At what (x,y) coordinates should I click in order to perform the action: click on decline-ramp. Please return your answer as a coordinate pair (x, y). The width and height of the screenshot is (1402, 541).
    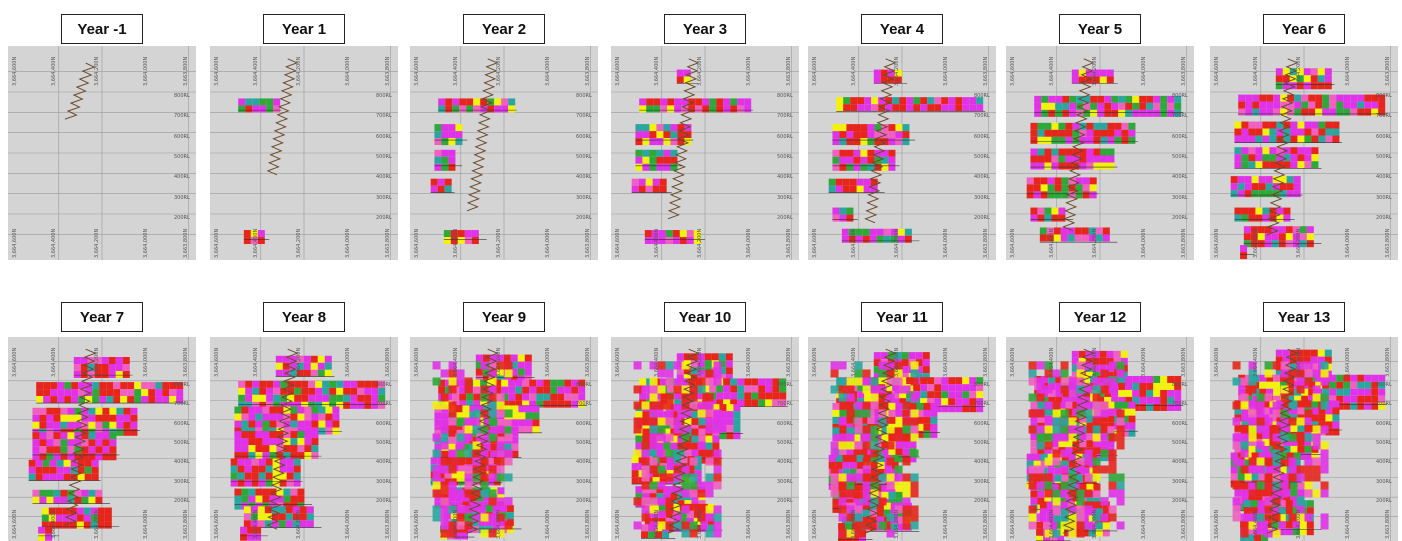
    Looking at the image, I should click on (282, 117).